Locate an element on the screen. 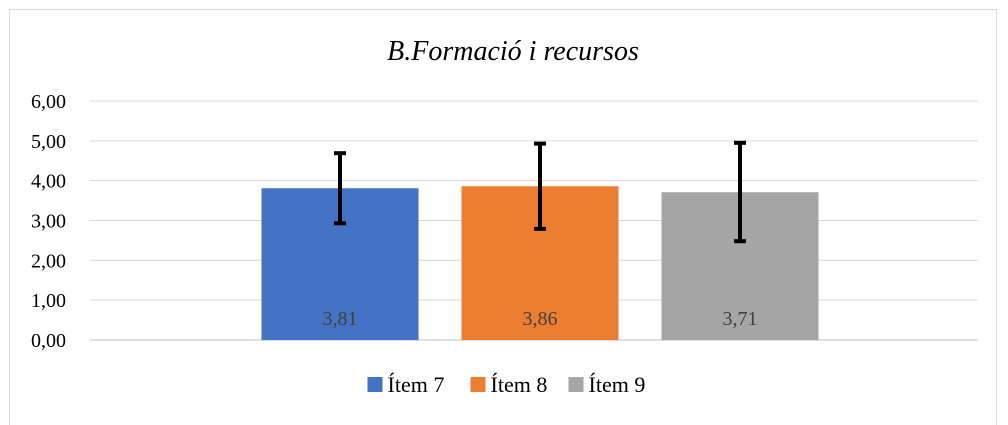 This screenshot has width=1008, height=425. y-tick-label: 1,00 is located at coordinates (48, 301).